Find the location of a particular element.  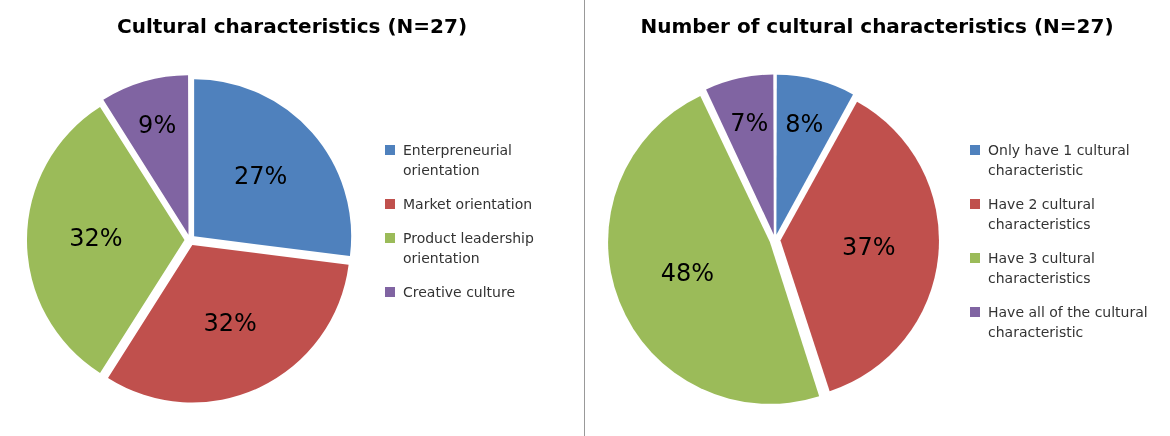

data-label: 9% is located at coordinates (157, 125).